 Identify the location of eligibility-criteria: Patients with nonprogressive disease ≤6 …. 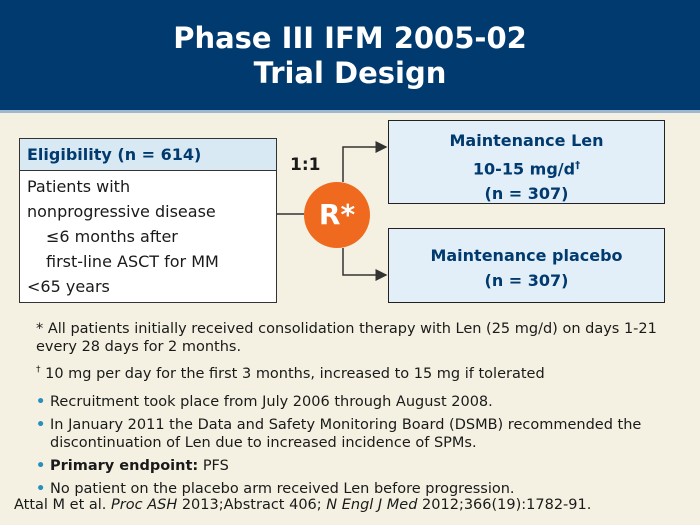
(148, 235).